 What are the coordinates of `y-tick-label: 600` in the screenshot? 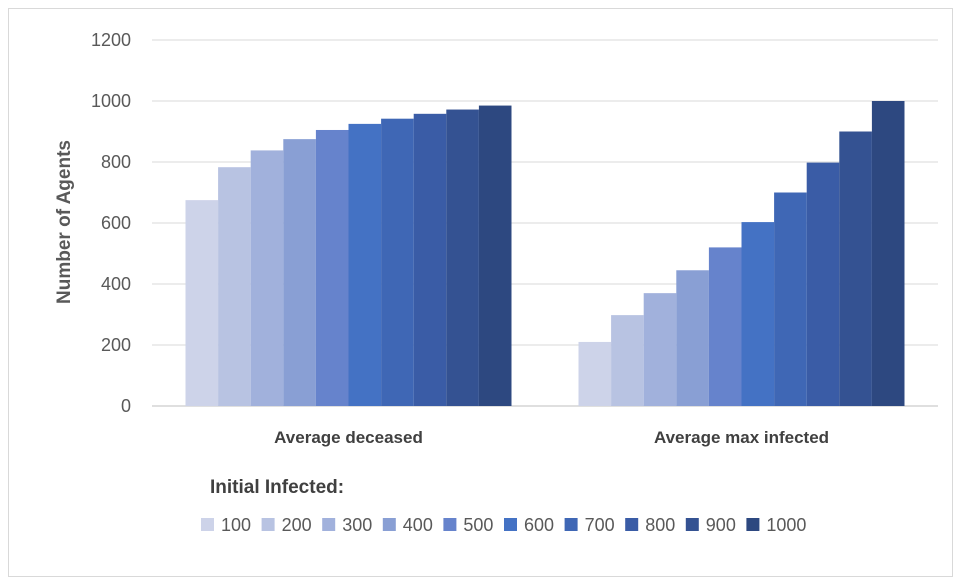 It's located at (116, 223).